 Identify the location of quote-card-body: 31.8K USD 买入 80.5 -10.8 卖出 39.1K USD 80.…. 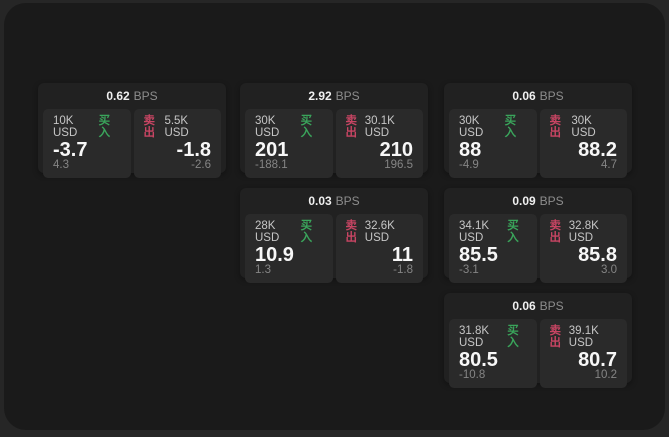
(538, 355).